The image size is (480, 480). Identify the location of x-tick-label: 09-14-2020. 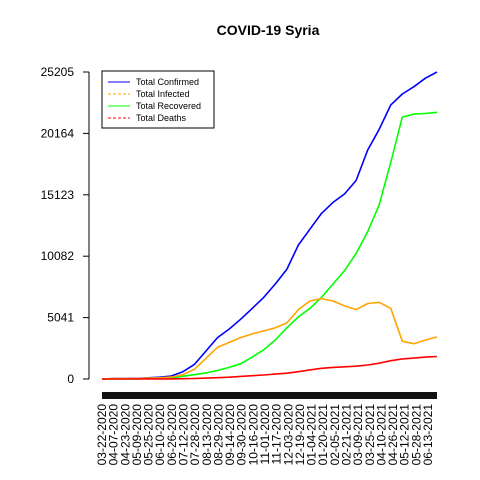
(230, 435).